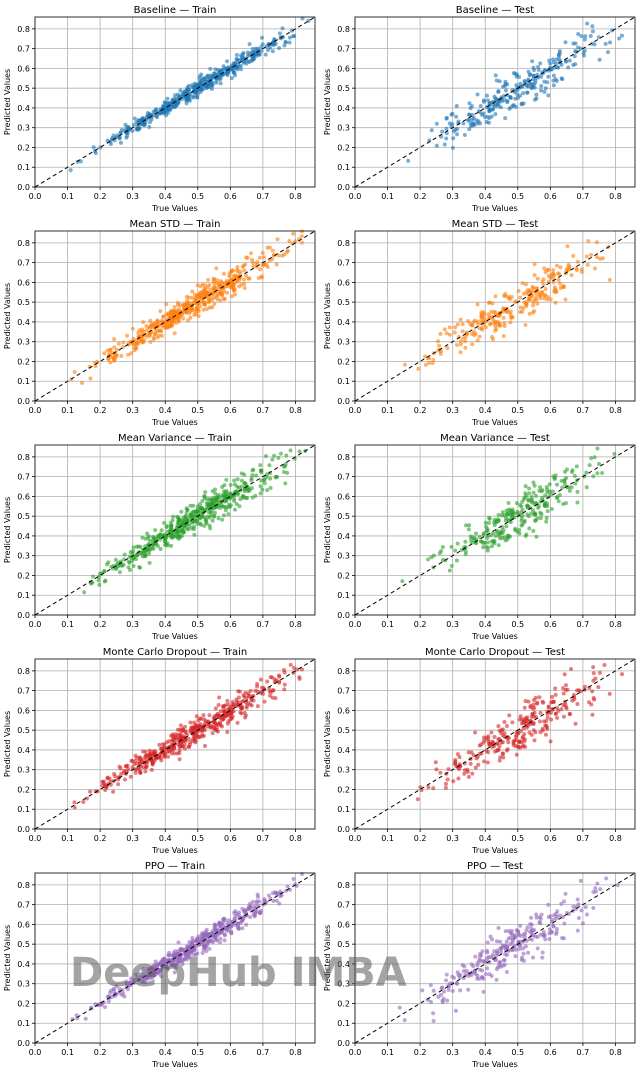 This screenshot has width=640, height=1071. Describe the element at coordinates (495, 102) in the screenshot. I see `plot-frame` at that location.